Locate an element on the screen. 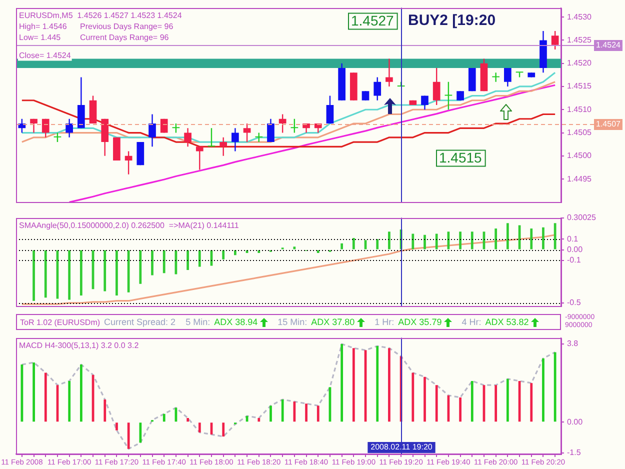 Image resolution: width=625 pixels, height=469 pixels. y-tick-label: 3.8 is located at coordinates (573, 343).